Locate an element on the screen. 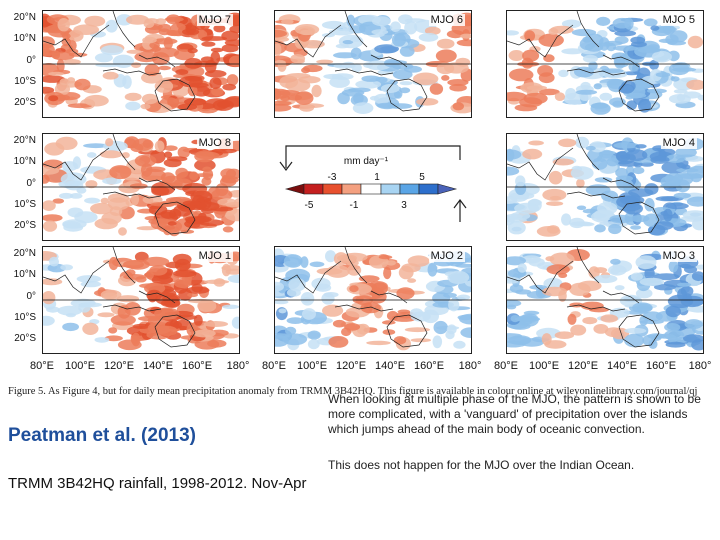  cycle-arrow-icon is located at coordinates (373, 183).